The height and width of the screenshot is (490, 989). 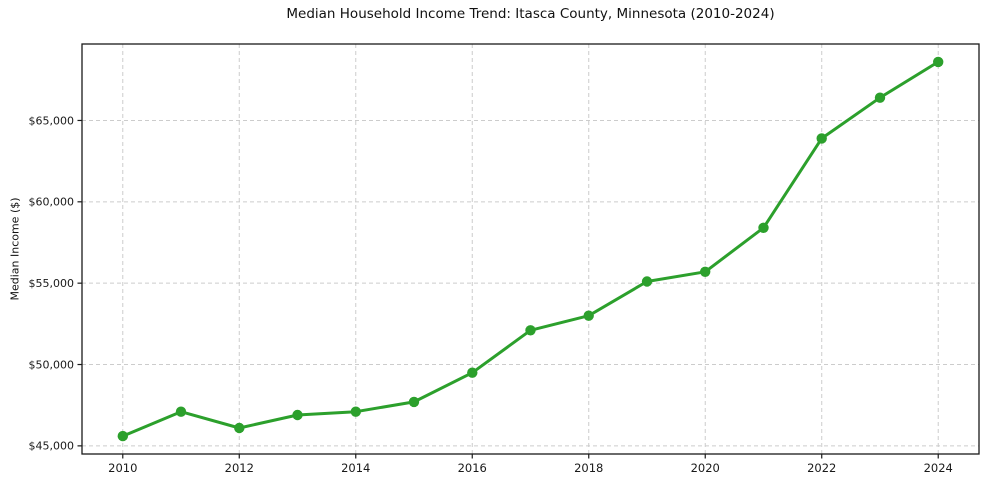 What do you see at coordinates (705, 468) in the screenshot?
I see `x-tick-label: 2020` at bounding box center [705, 468].